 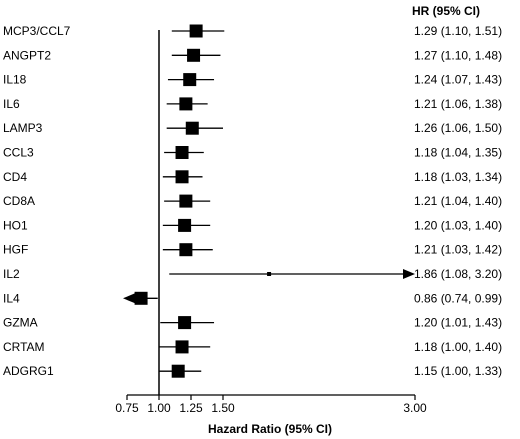 I want to click on forest-row: ADGRG1 1.15 (1.00, 1.33), so click(x=252, y=371).